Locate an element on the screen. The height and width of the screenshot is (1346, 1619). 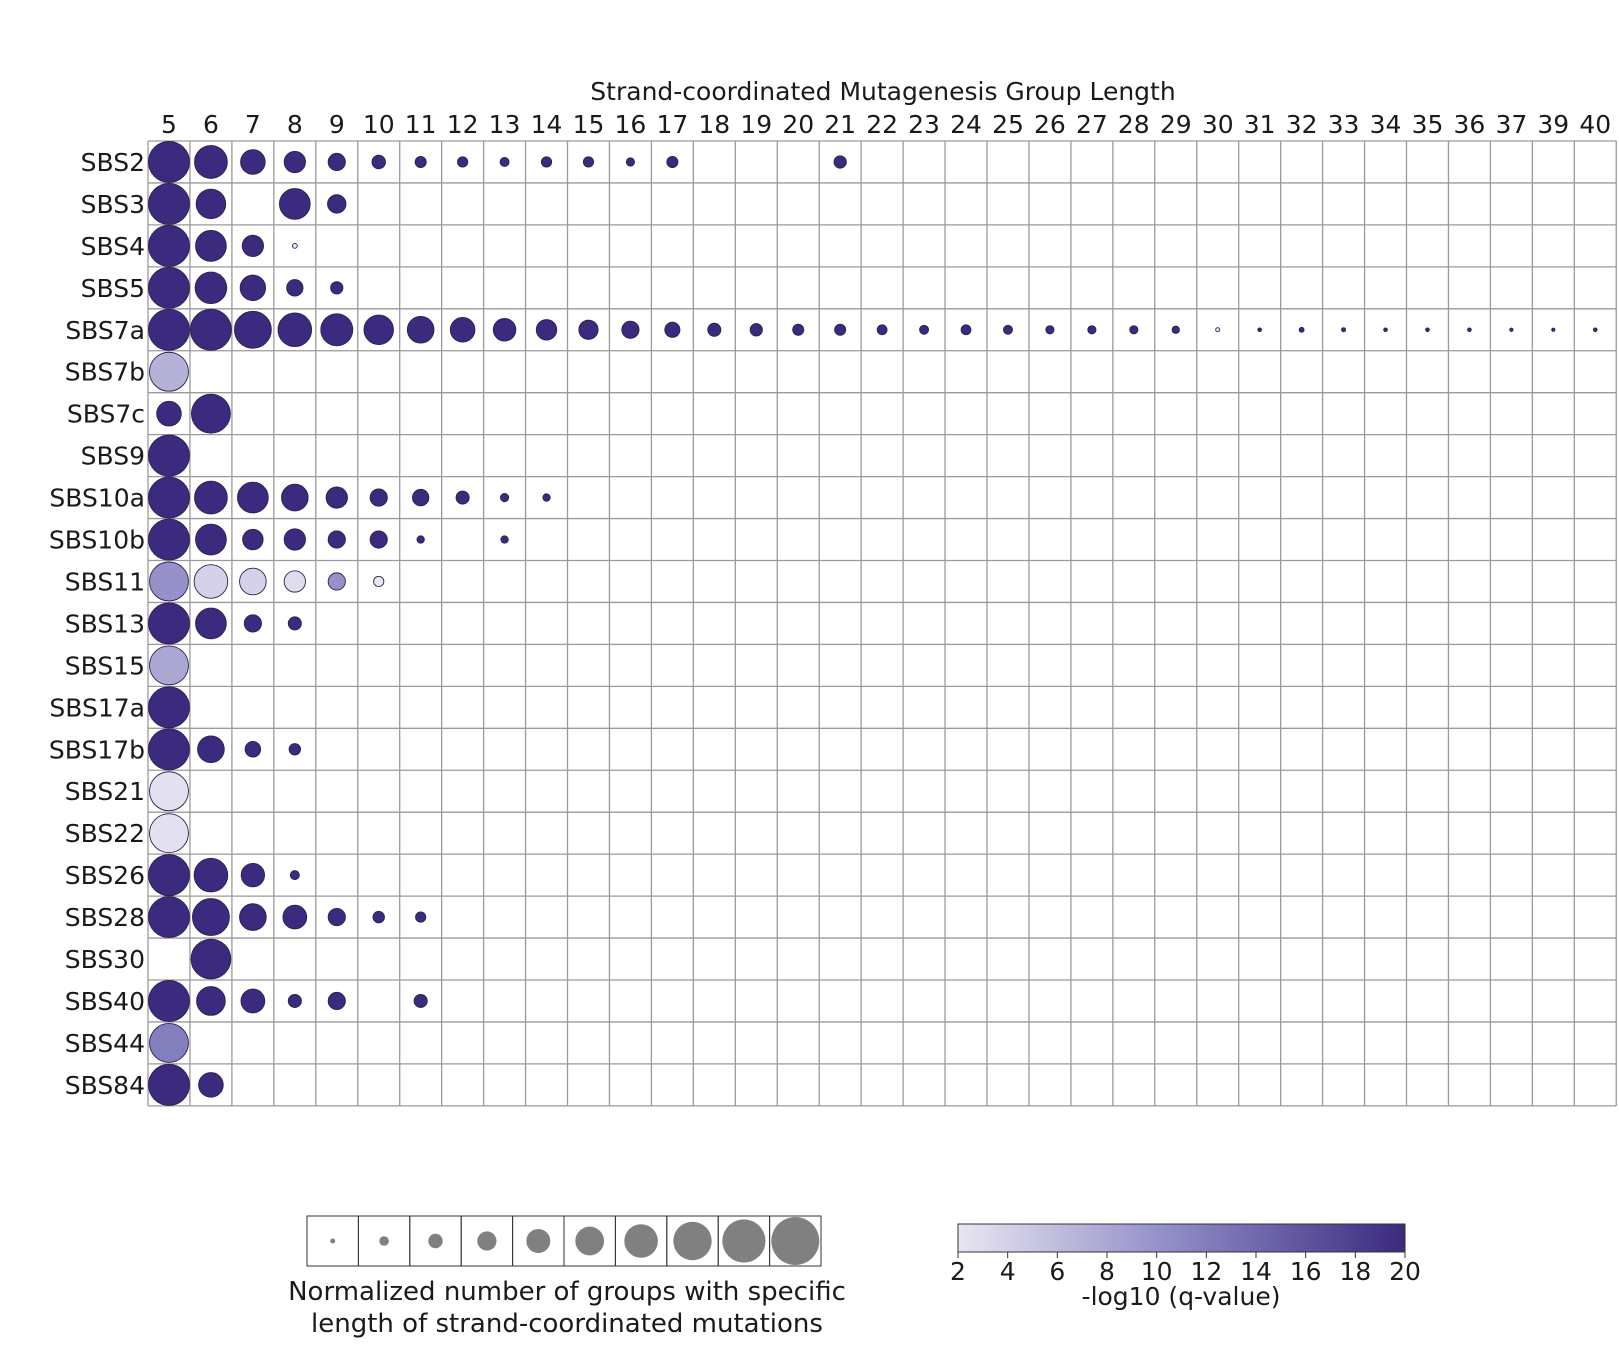
colorbar-tick-label: 10 is located at coordinates (1157, 1271).